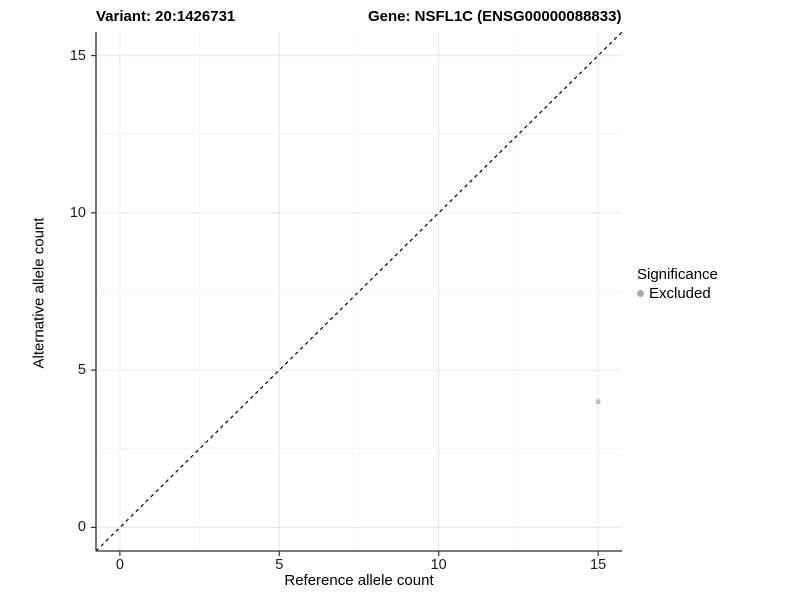  What do you see at coordinates (279, 565) in the screenshot?
I see `x-tick-label: 5` at bounding box center [279, 565].